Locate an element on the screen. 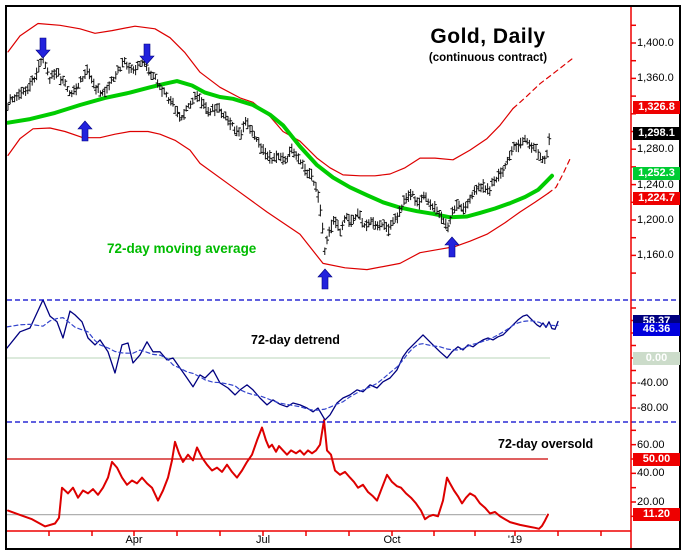 The image size is (684, 560). lower-band-projection is located at coordinates (559, 176).